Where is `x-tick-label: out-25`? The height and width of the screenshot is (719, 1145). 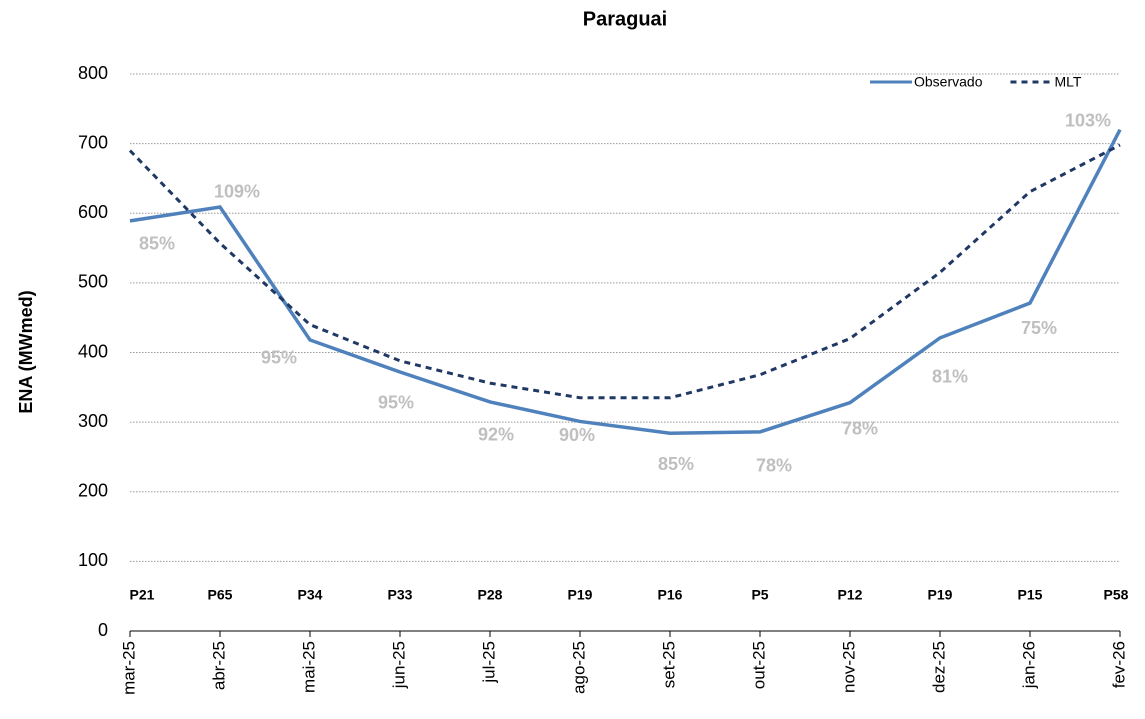 x-tick-label: out-25 is located at coordinates (758, 665).